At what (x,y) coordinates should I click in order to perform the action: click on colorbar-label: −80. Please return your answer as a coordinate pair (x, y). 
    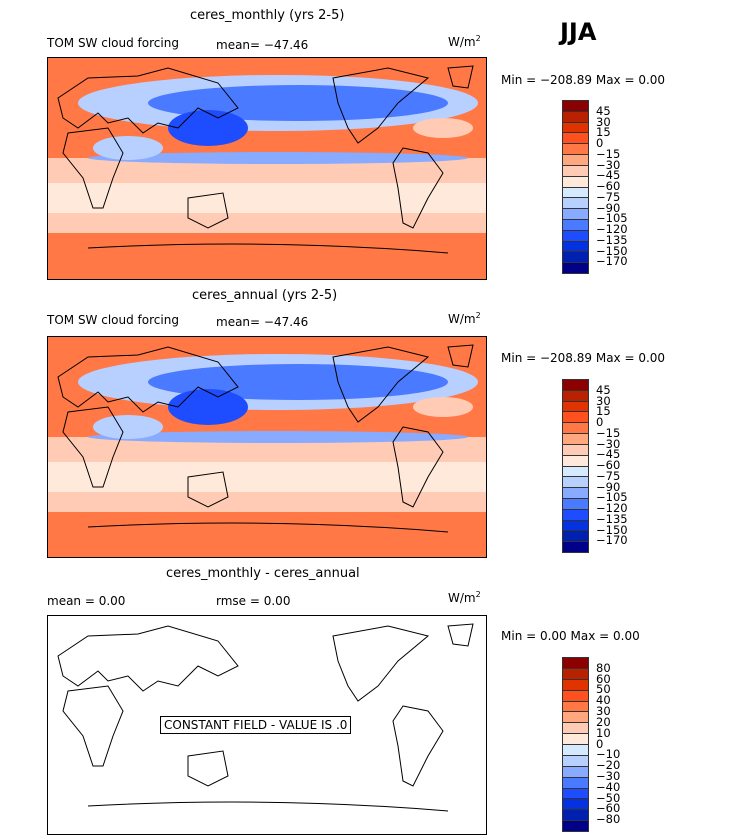
    Looking at the image, I should click on (608, 819).